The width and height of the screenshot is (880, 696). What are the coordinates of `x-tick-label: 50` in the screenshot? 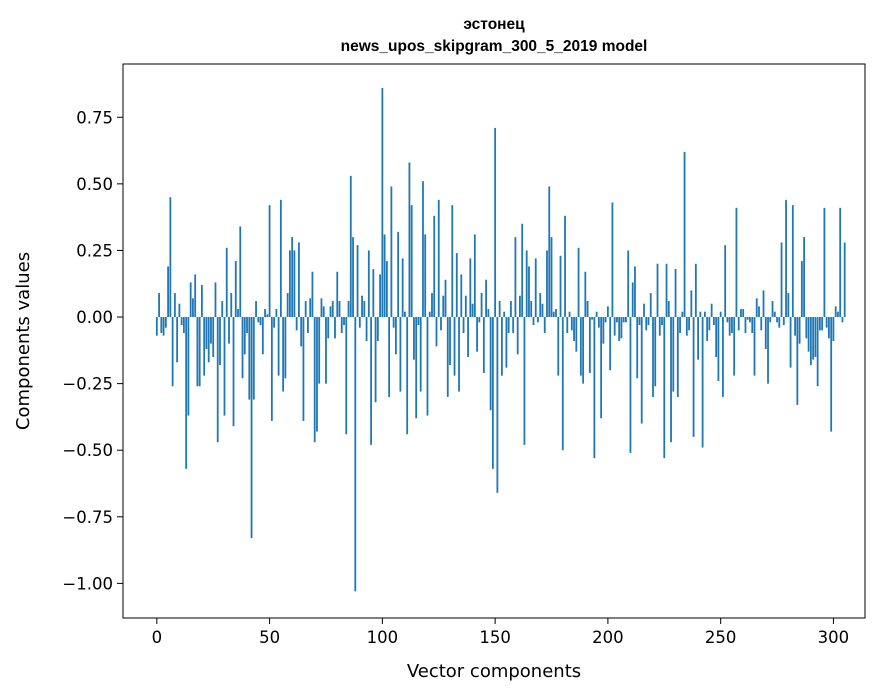 It's located at (269, 637).